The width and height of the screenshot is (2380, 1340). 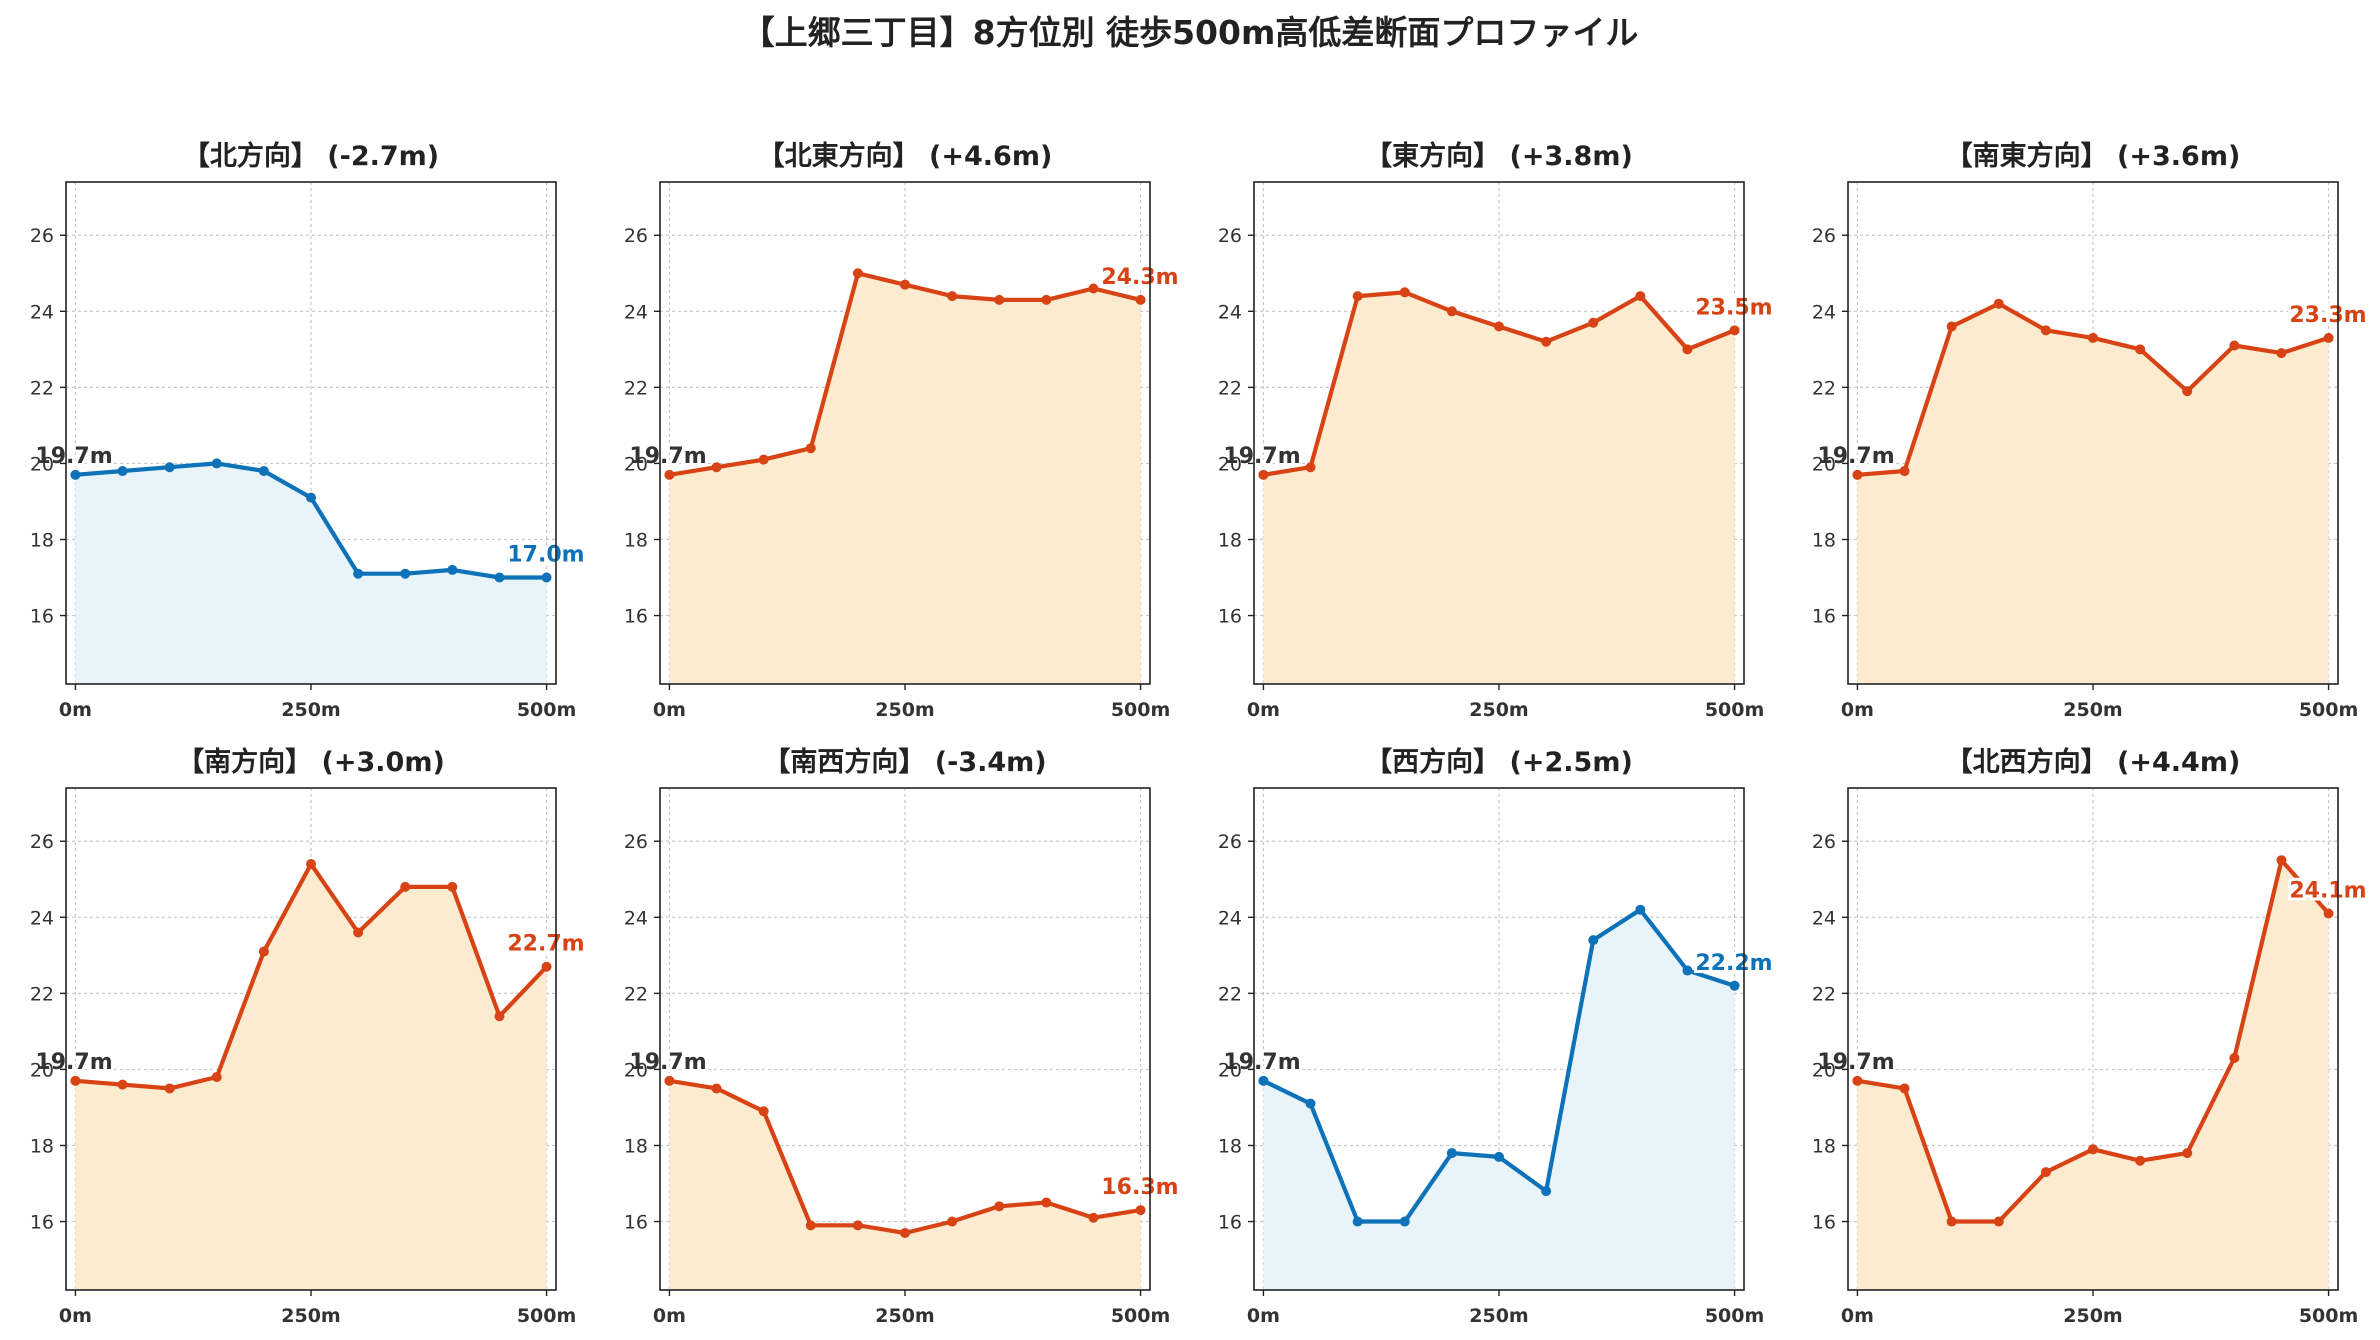 What do you see at coordinates (904, 762) in the screenshot?
I see `panel-title: 【南西方向】 (-3.4m)` at bounding box center [904, 762].